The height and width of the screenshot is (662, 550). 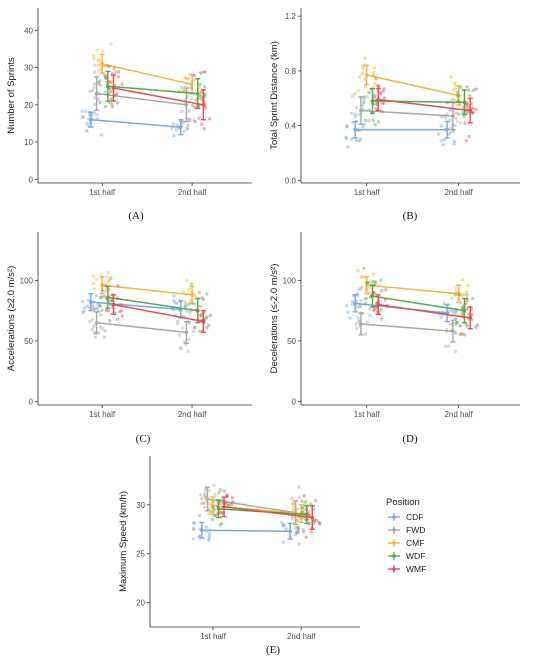 I want to click on x-tick-label: 1st half, so click(x=213, y=636).